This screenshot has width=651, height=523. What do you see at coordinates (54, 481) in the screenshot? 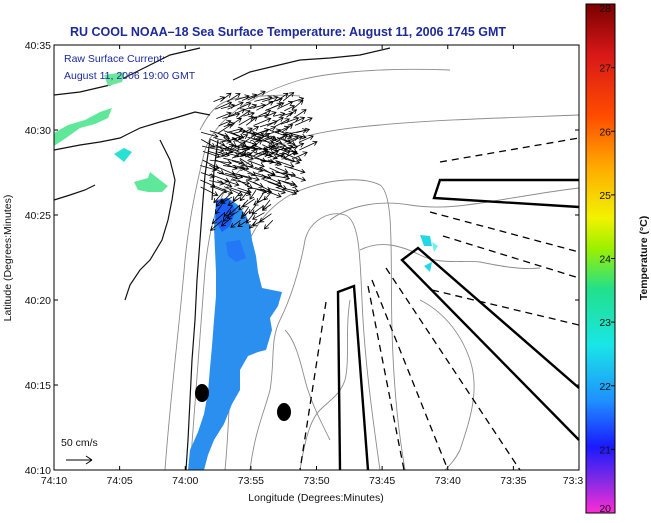
I see `x-tick-label: 74:10` at bounding box center [54, 481].